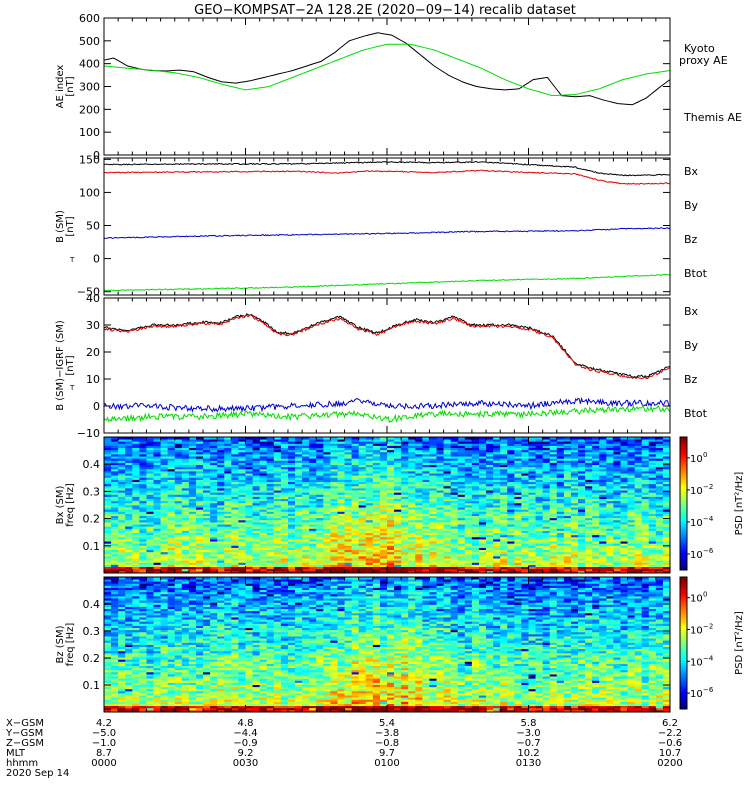  I want to click on y-axis-label-line-0-1: [nT], so click(70, 86).